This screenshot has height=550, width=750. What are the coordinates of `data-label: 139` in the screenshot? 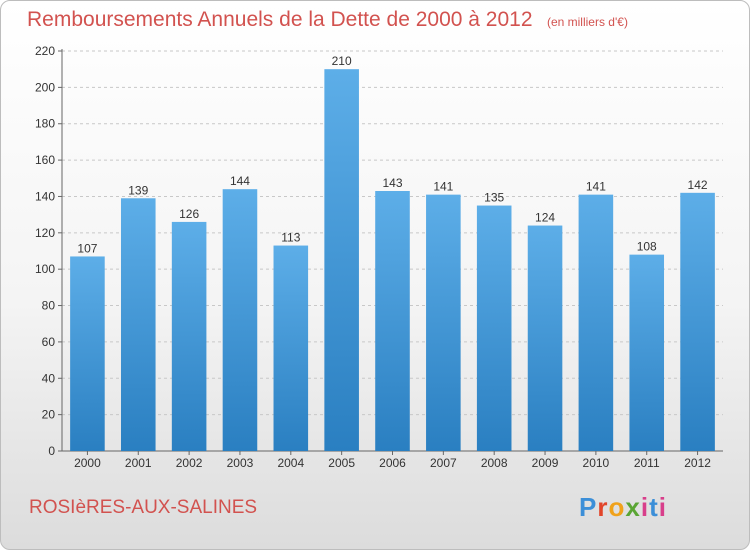 It's located at (138, 190).